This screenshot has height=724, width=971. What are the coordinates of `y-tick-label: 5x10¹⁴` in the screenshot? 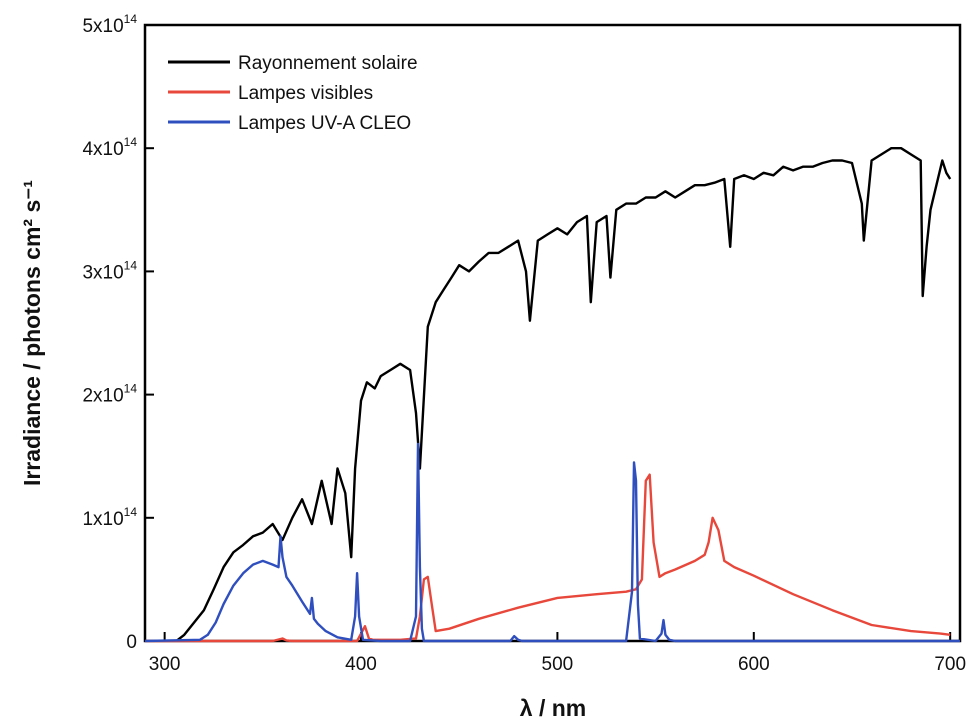 It's located at (109, 24).